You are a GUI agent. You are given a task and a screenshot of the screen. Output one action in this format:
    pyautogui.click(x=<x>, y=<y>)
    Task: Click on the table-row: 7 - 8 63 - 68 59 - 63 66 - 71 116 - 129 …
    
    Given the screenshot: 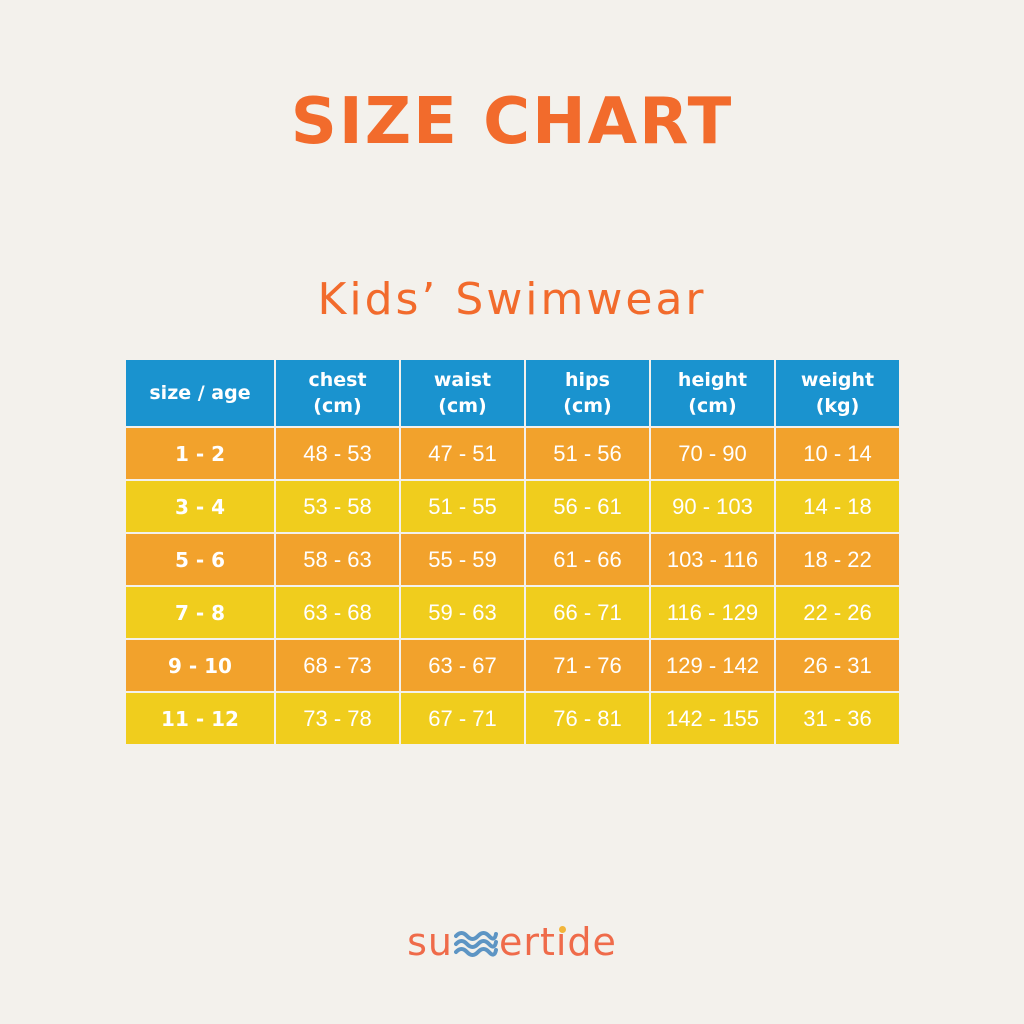 What is the action you would take?
    pyautogui.click(x=512, y=612)
    